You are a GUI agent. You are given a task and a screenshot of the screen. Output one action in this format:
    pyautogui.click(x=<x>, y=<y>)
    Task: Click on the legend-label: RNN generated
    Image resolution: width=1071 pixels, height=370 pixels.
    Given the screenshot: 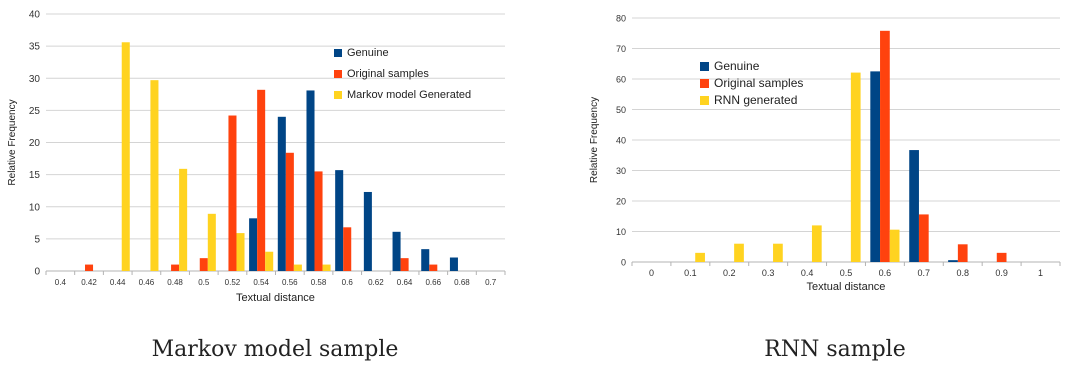 What is the action you would take?
    pyautogui.click(x=755, y=100)
    